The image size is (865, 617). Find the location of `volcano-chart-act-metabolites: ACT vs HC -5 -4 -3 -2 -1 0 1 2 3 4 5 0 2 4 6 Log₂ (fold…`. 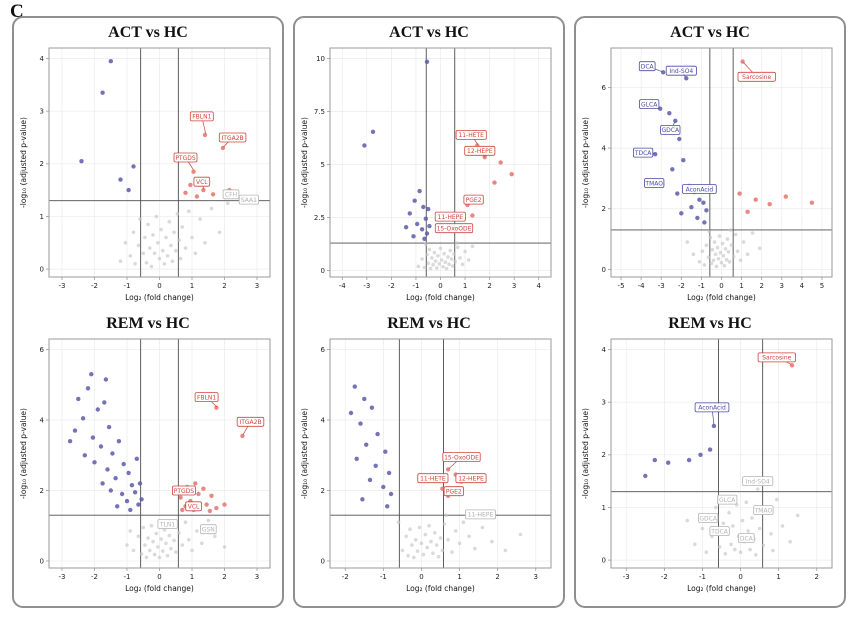

volcano-chart-act-metabolites: ACT vs HC -5 -4 -3 -2 -1 0 1 2 3 4 5 0 2 4 6 Log₂ (fold… is located at coordinates (710, 166).